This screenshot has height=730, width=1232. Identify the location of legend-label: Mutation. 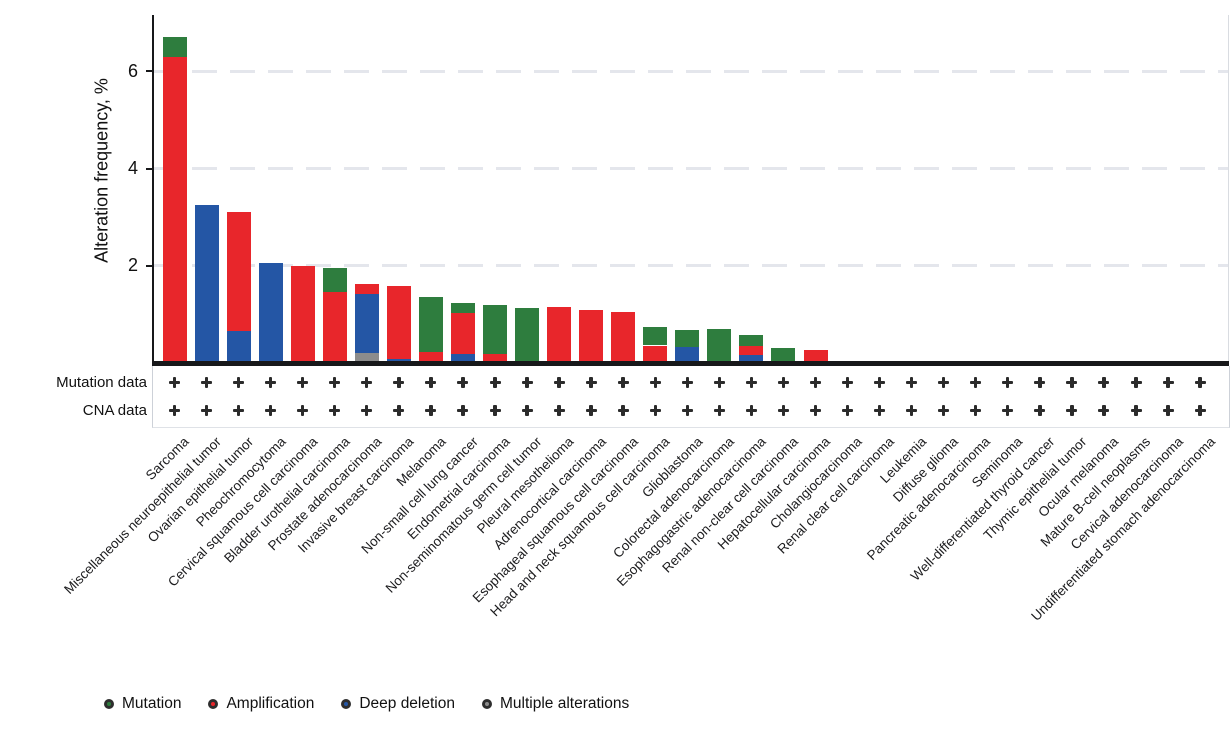
(152, 703).